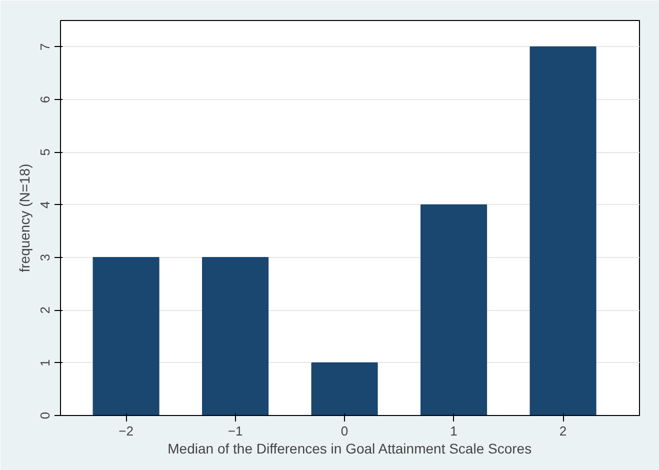  Describe the element at coordinates (344, 431) in the screenshot. I see `x-tick-label: 0` at that location.